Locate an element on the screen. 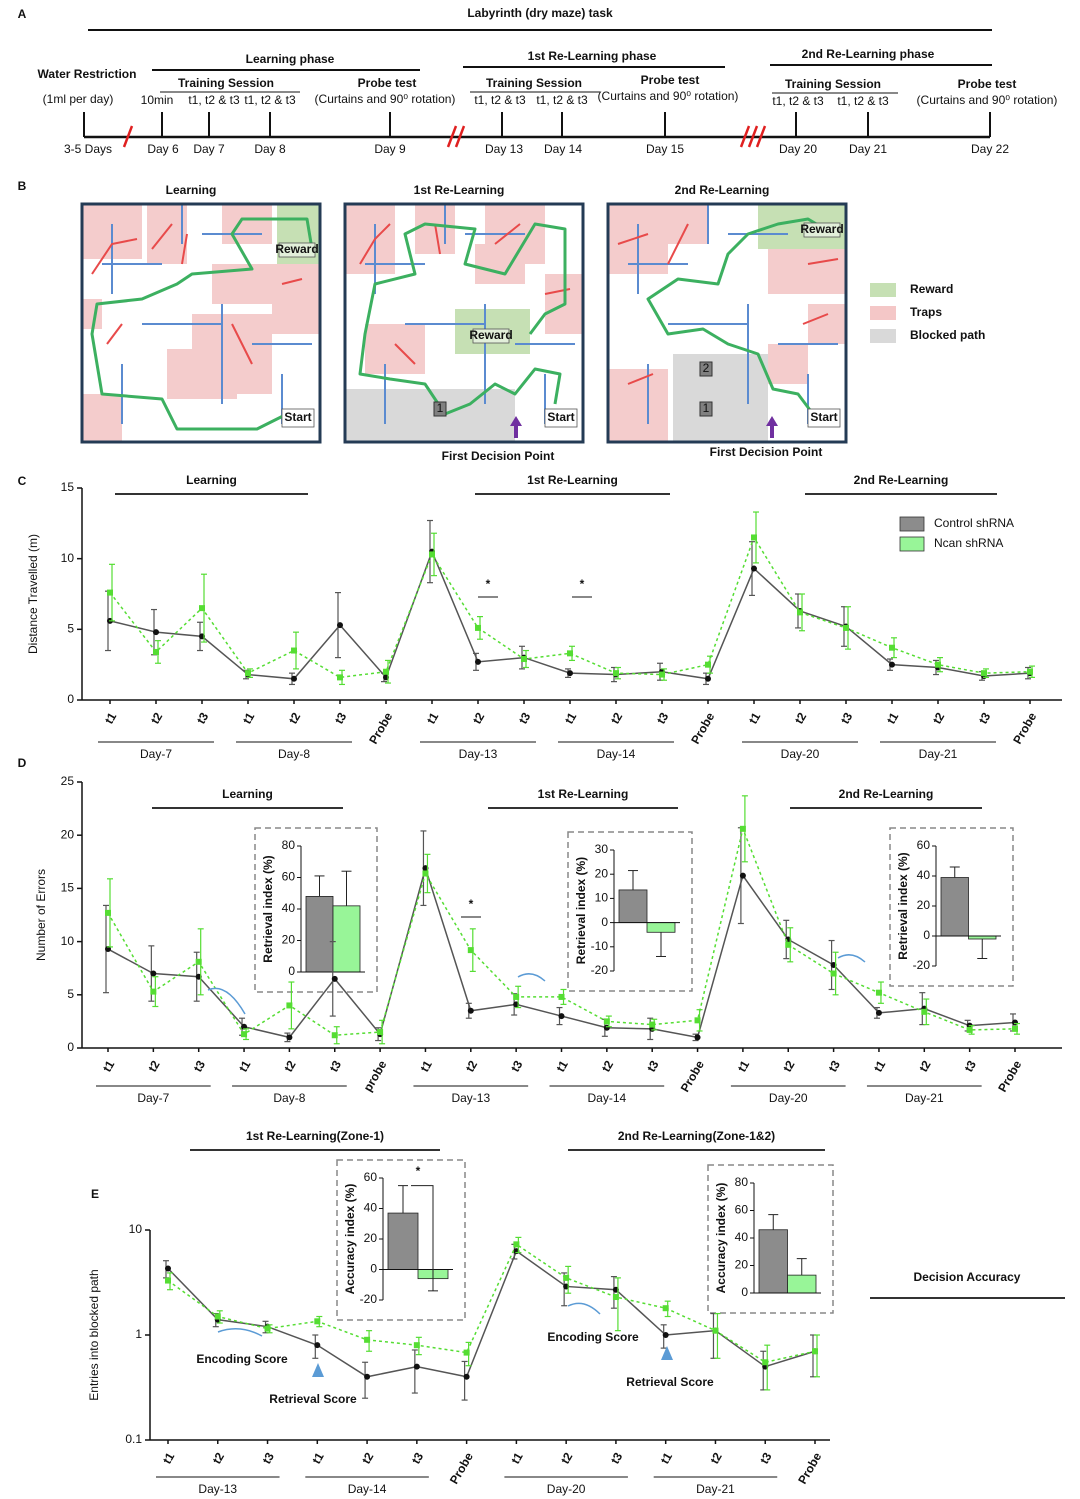  blocked-zone is located at coordinates (430, 415).